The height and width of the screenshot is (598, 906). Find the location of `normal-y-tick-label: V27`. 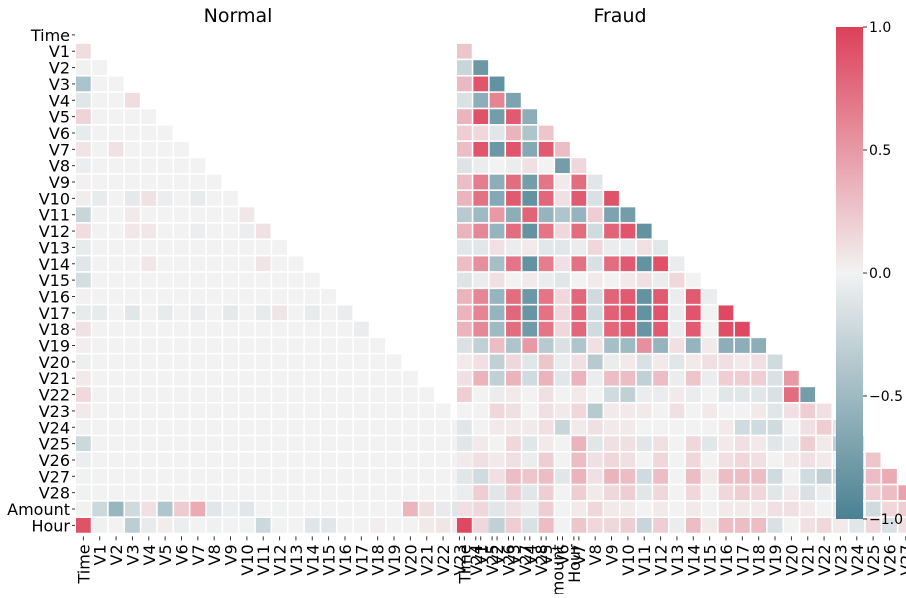

normal-y-tick-label: V27 is located at coordinates (54, 476).